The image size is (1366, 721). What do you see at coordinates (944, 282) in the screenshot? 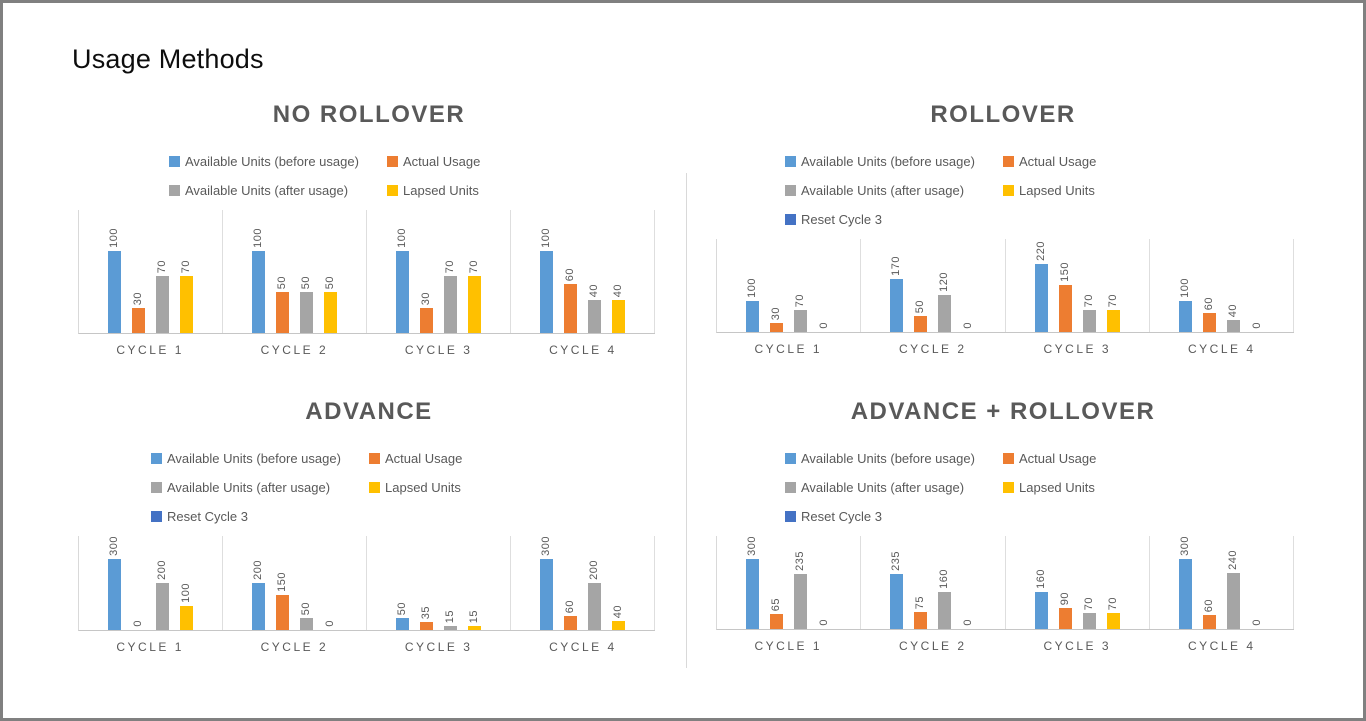
I see `data-label: 120` at bounding box center [944, 282].